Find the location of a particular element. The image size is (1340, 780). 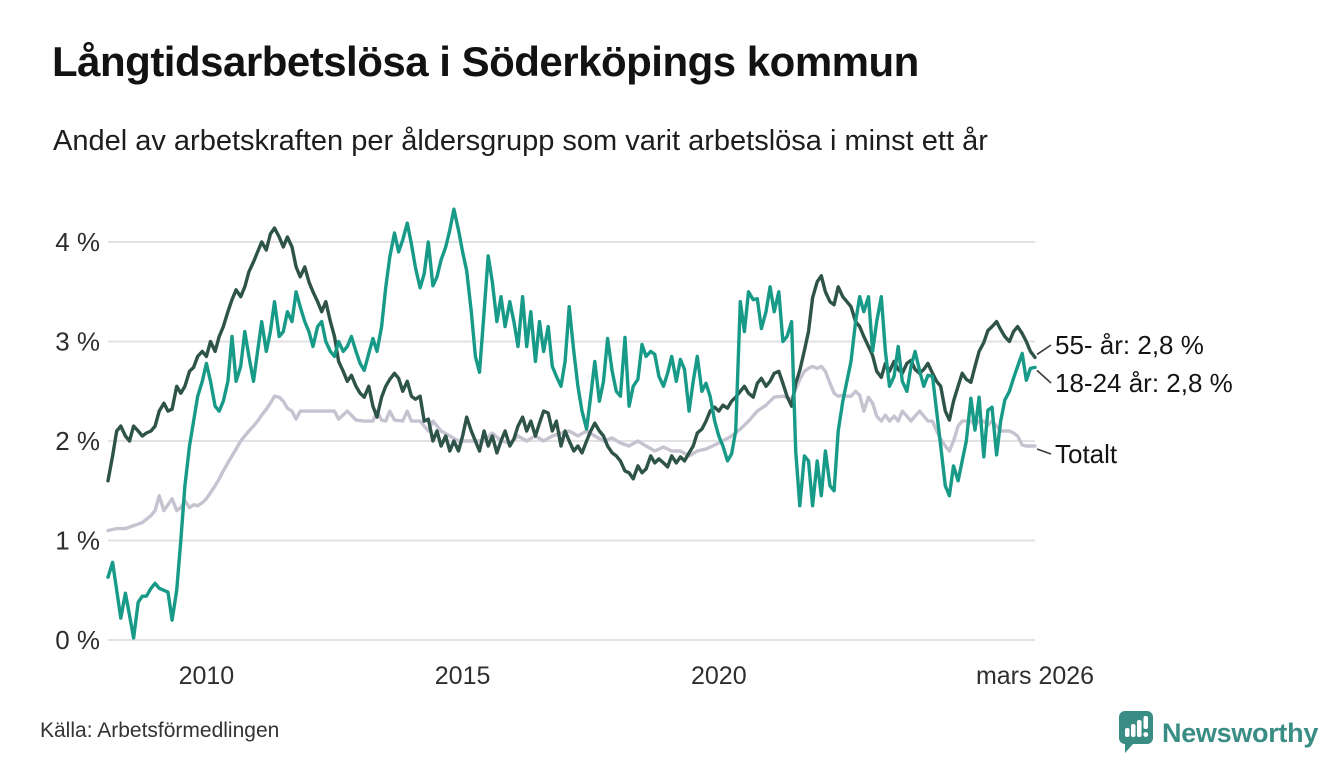

brand-logo: Newsworthy is located at coordinates (1218, 733).